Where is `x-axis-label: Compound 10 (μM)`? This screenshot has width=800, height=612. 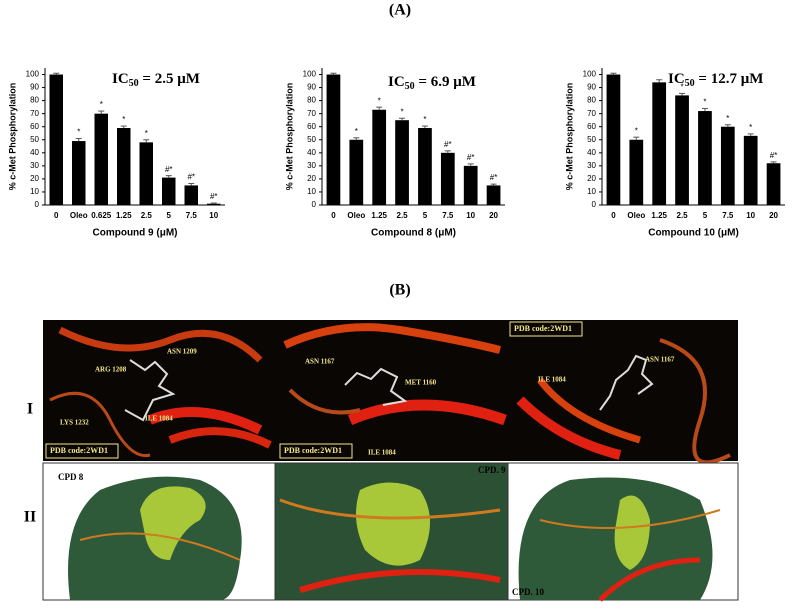 x-axis-label: Compound 10 (μM) is located at coordinates (693, 233).